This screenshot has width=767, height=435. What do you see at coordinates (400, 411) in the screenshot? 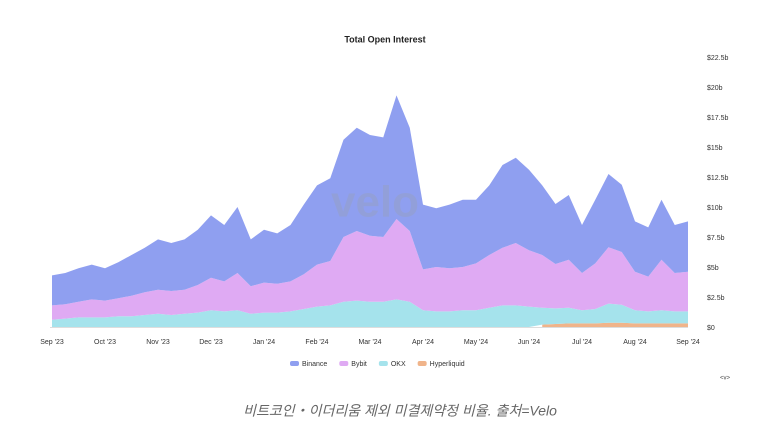
I see `caption: 비트코인・이더리움 제외 미결제약정 비율. 출처=Velo` at bounding box center [400, 411].